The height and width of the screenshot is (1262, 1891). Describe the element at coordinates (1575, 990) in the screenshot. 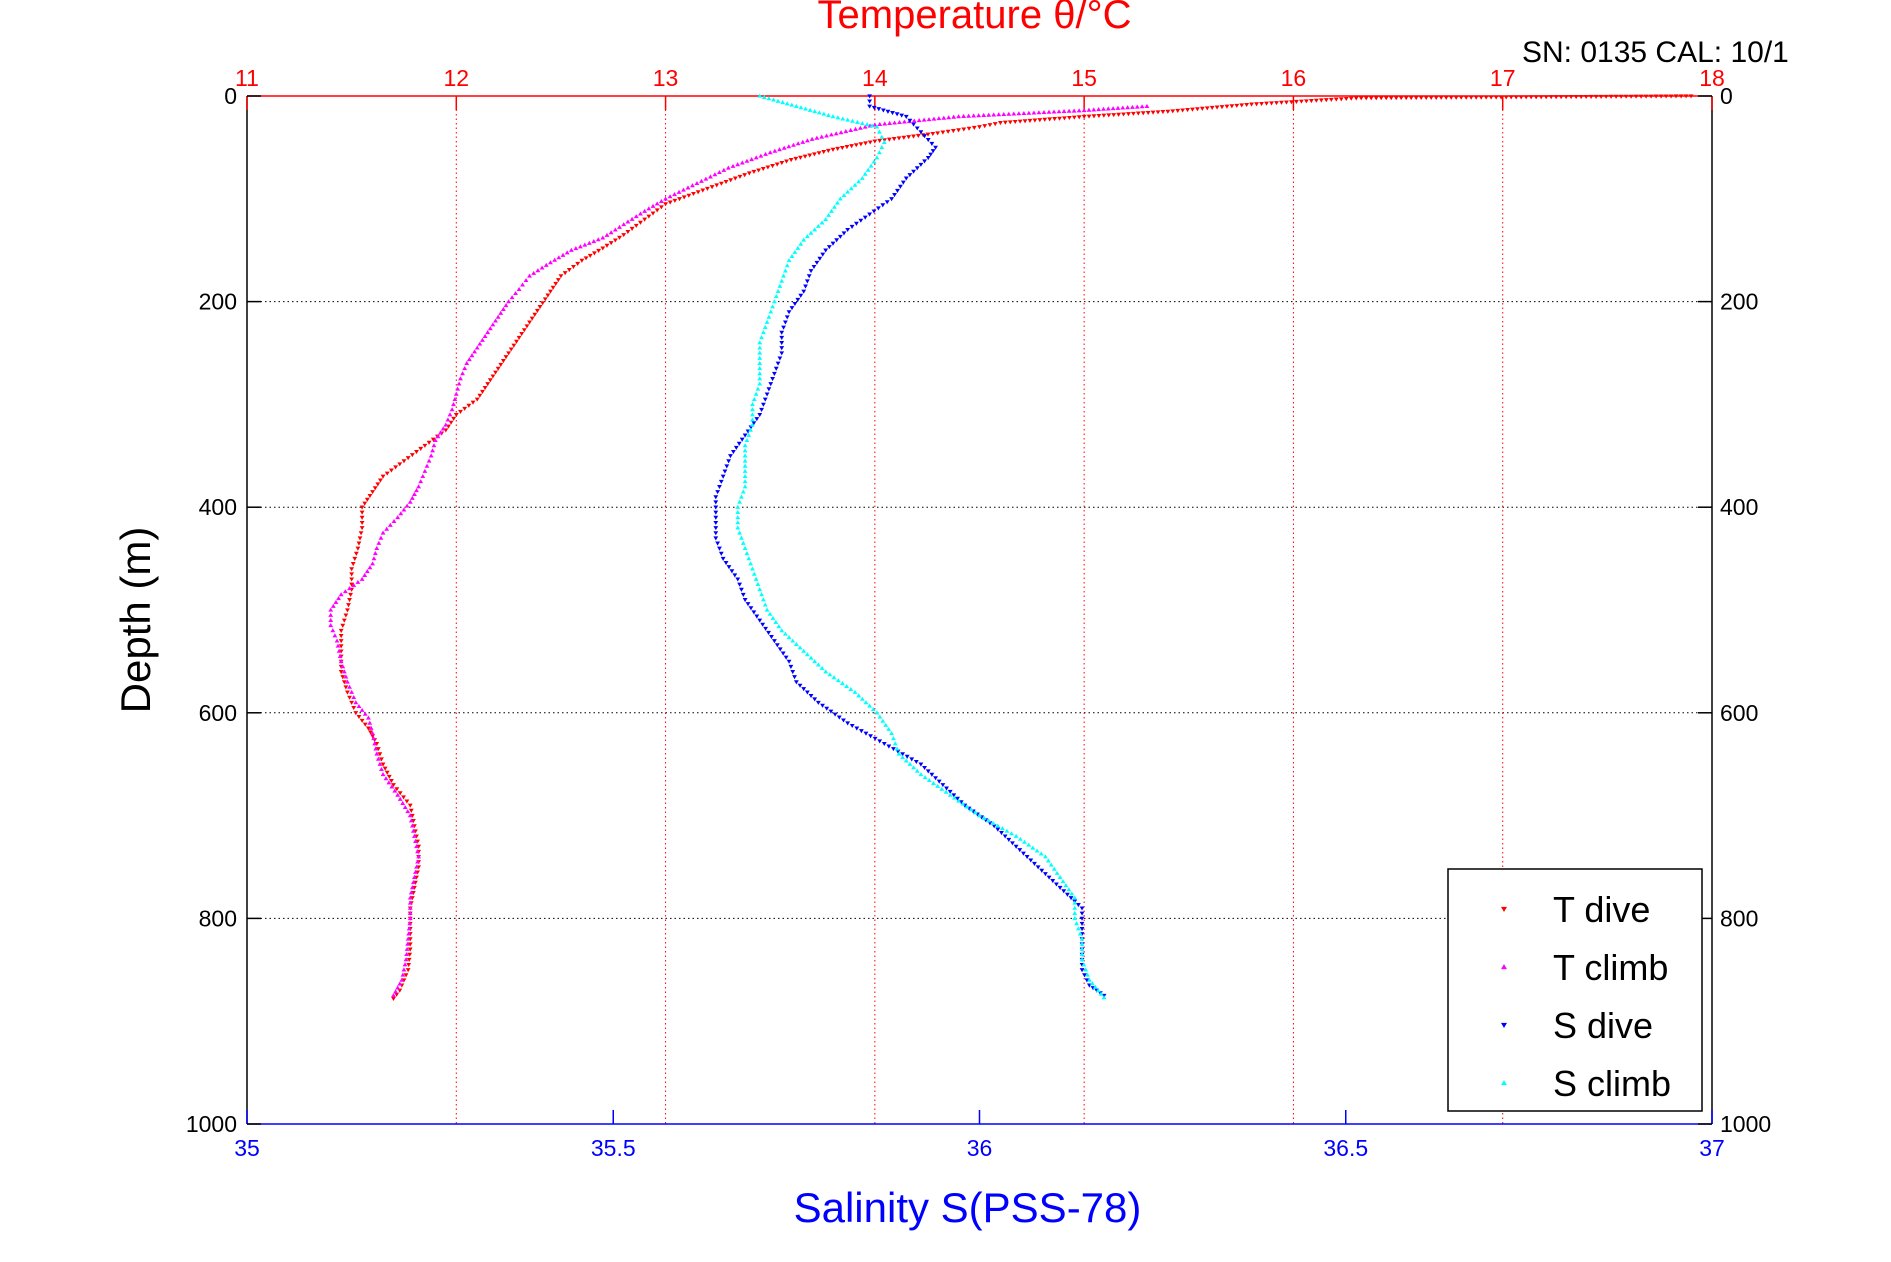

I see `legend-box` at that location.